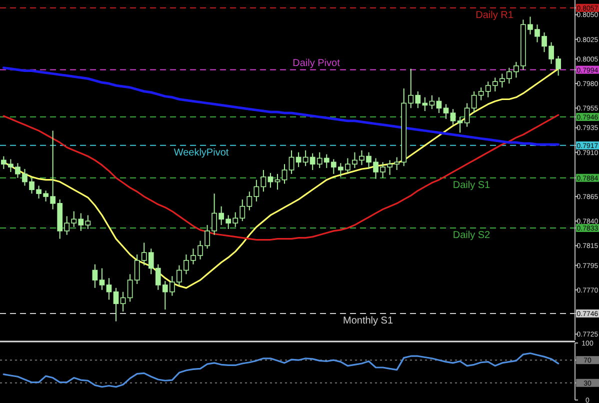 The width and height of the screenshot is (599, 403). Describe the element at coordinates (281, 370) in the screenshot. I see `line-series` at that location.